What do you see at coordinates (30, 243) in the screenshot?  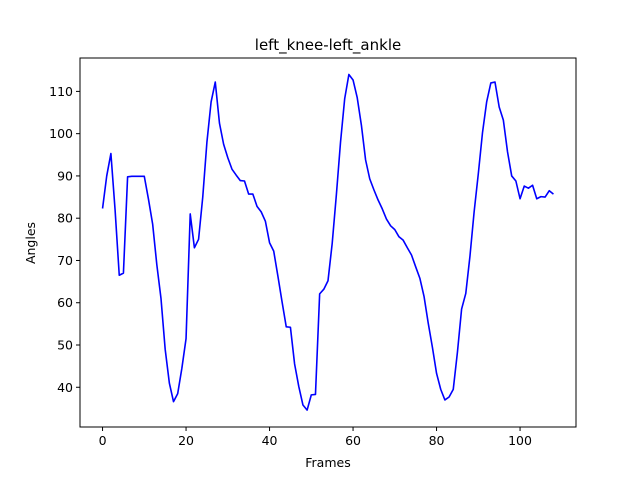 I see `y-axis-label: Angles` at bounding box center [30, 243].